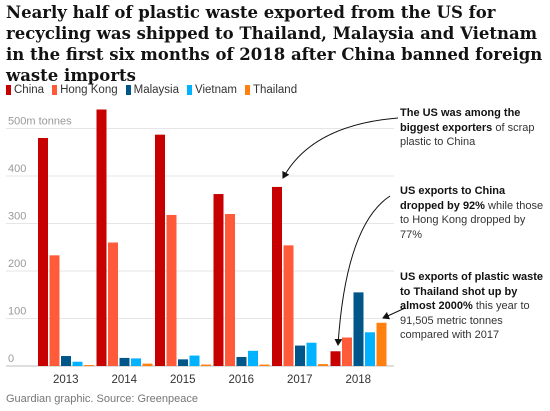 This screenshot has height=411, width=550. What do you see at coordinates (300, 355) in the screenshot?
I see `bar-malaysia-2017` at bounding box center [300, 355].